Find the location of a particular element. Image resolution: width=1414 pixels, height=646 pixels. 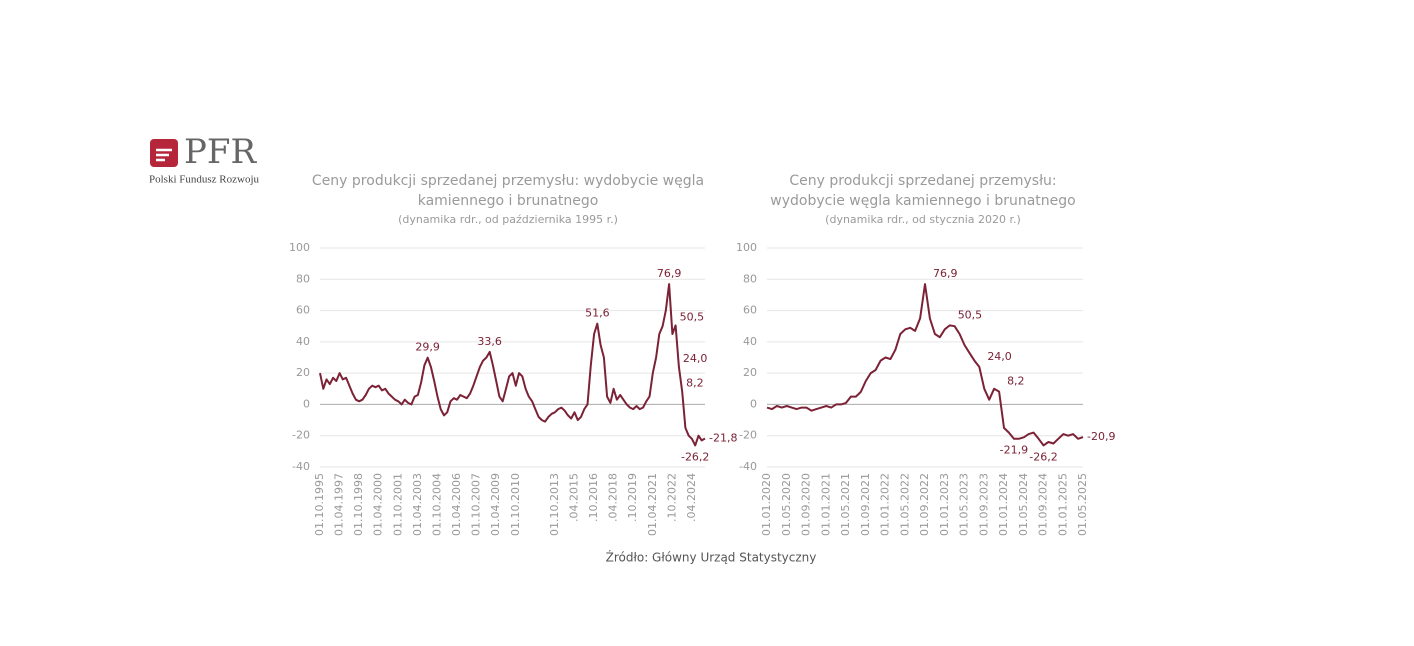

x-tick-label: 01.04.2006 is located at coordinates (456, 504).